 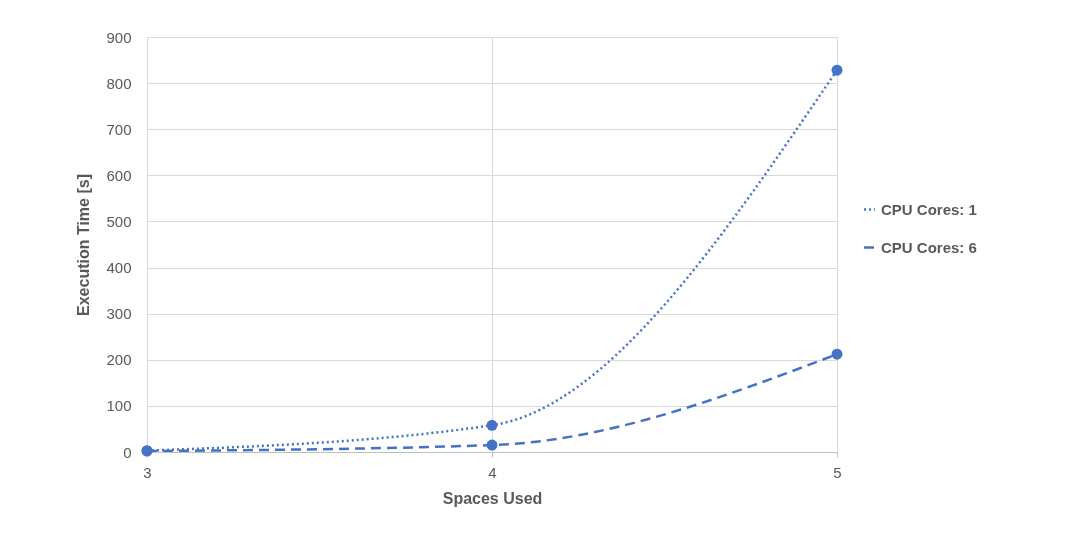 I want to click on legend-label: CPU Cores: 6, so click(x=929, y=247).